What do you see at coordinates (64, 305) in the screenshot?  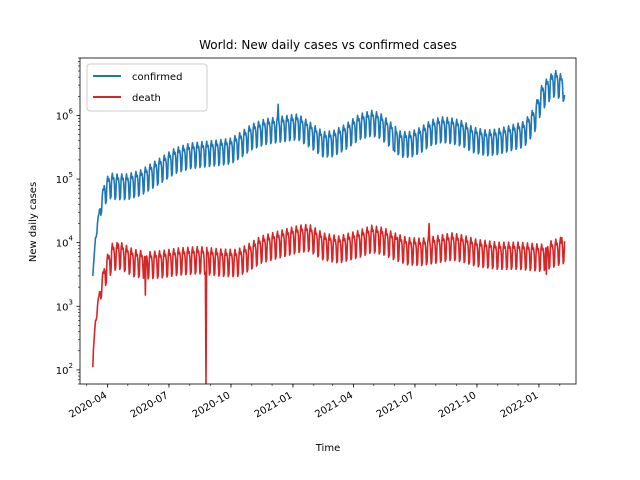 I see `y-tick-label: 10³` at bounding box center [64, 305].